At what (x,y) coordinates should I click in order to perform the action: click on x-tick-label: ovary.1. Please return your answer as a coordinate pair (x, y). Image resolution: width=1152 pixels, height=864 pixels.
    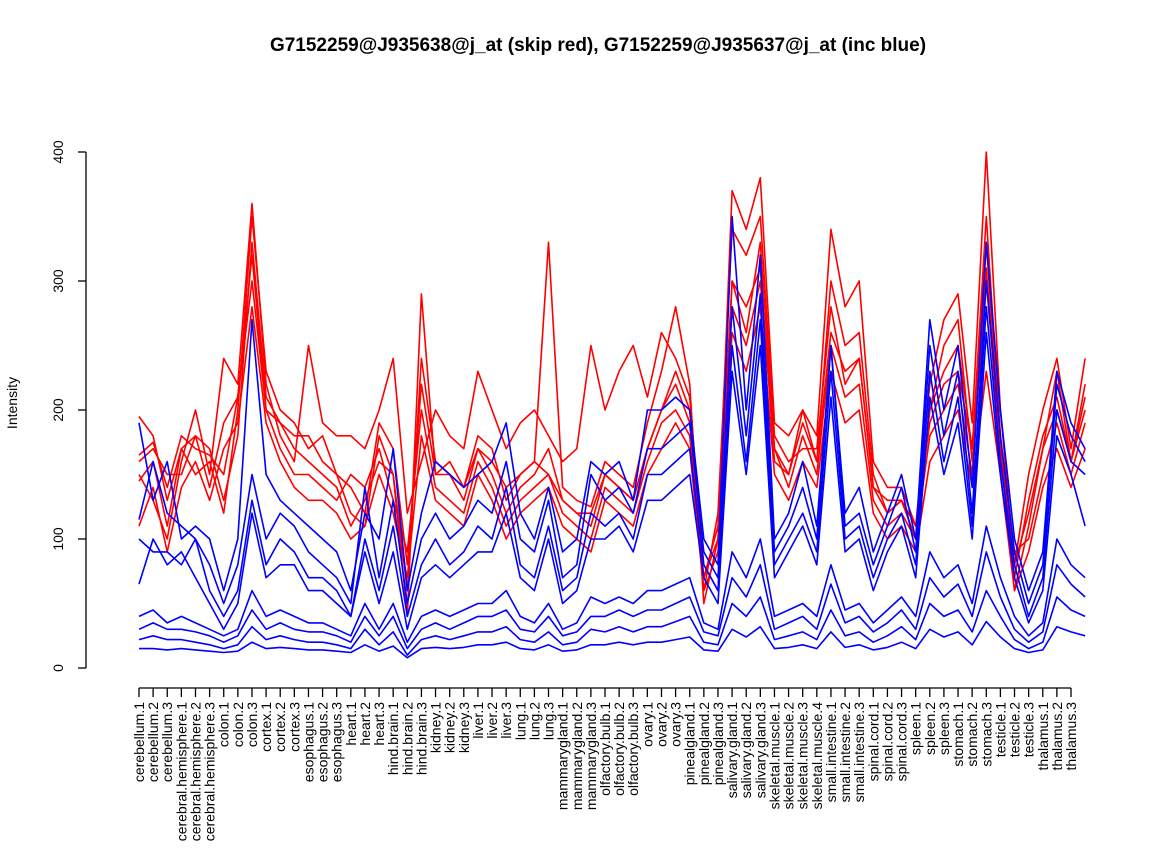
    Looking at the image, I should click on (647, 724).